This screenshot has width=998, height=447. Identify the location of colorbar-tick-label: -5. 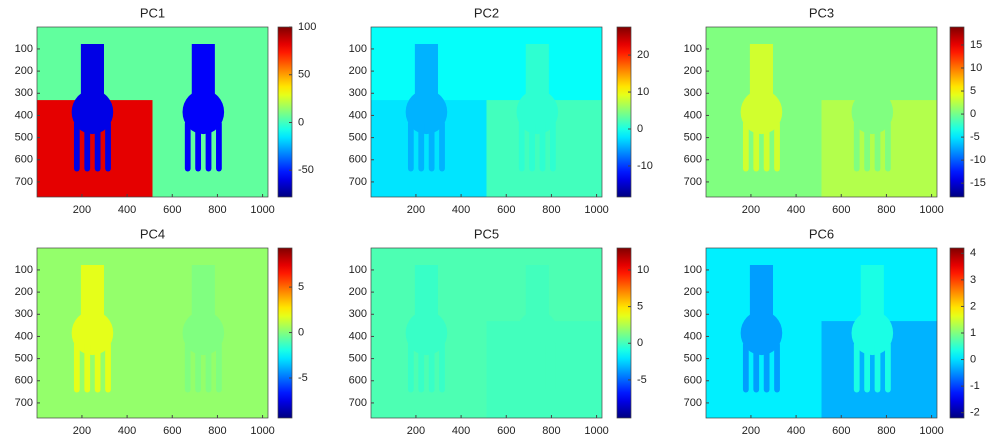
(975, 137).